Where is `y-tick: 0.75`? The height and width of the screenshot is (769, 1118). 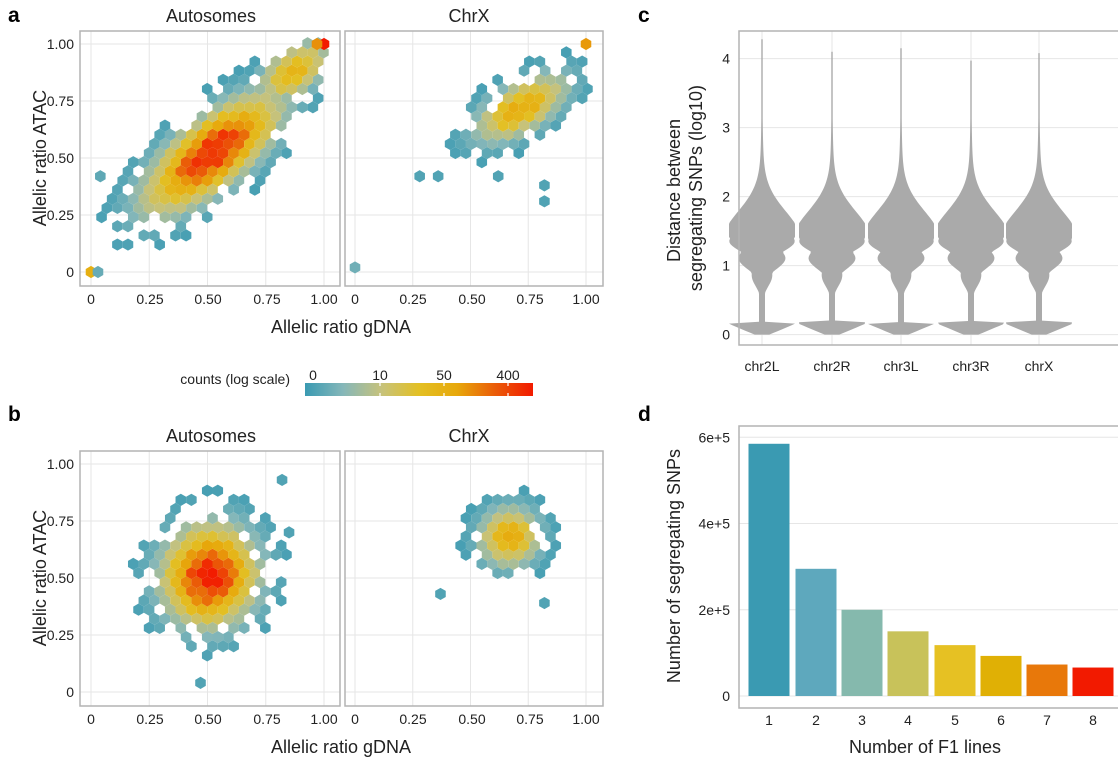 y-tick: 0.75 is located at coordinates (60, 101).